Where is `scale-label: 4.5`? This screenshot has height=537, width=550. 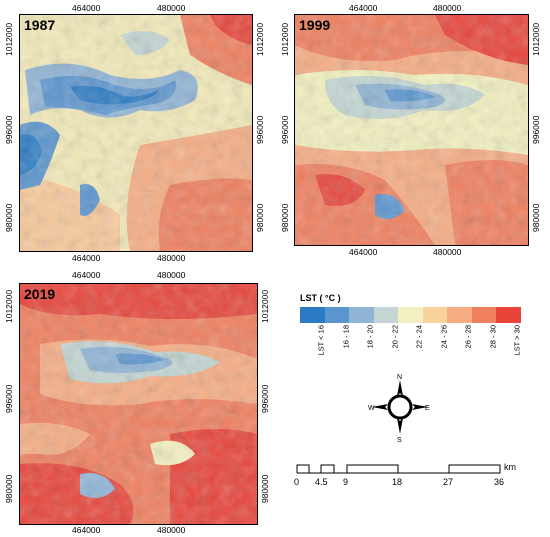 scale-label: 4.5 is located at coordinates (321, 482).